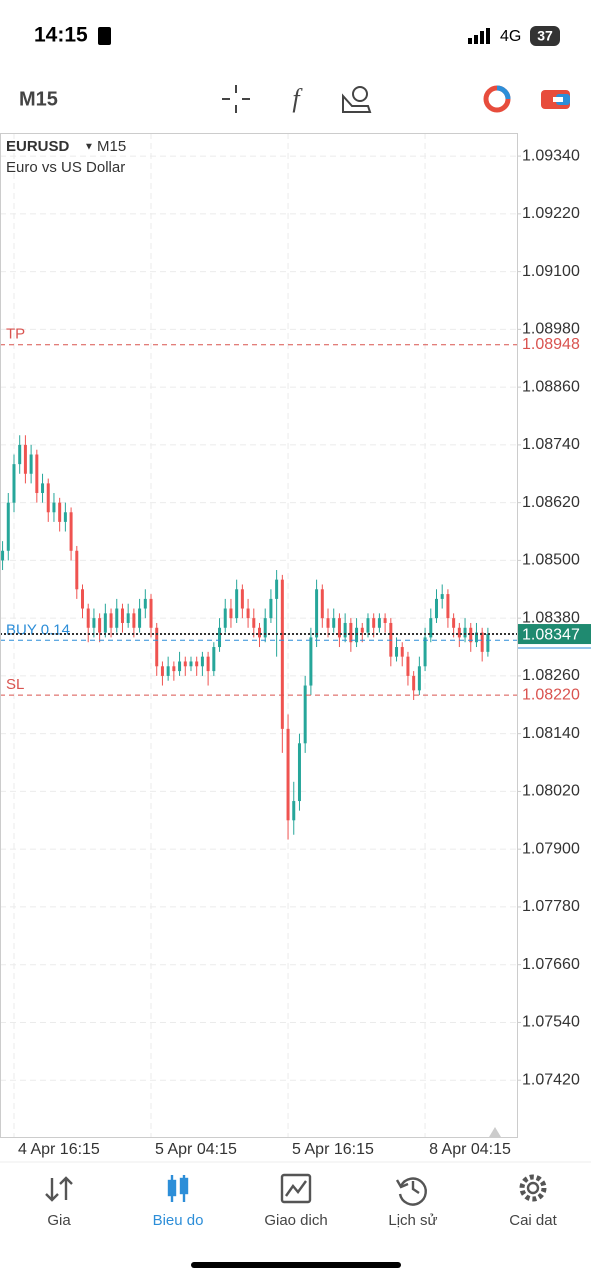 The width and height of the screenshot is (591, 1280). What do you see at coordinates (178, 1220) in the screenshot?
I see `nav-label: Bieu do` at bounding box center [178, 1220].